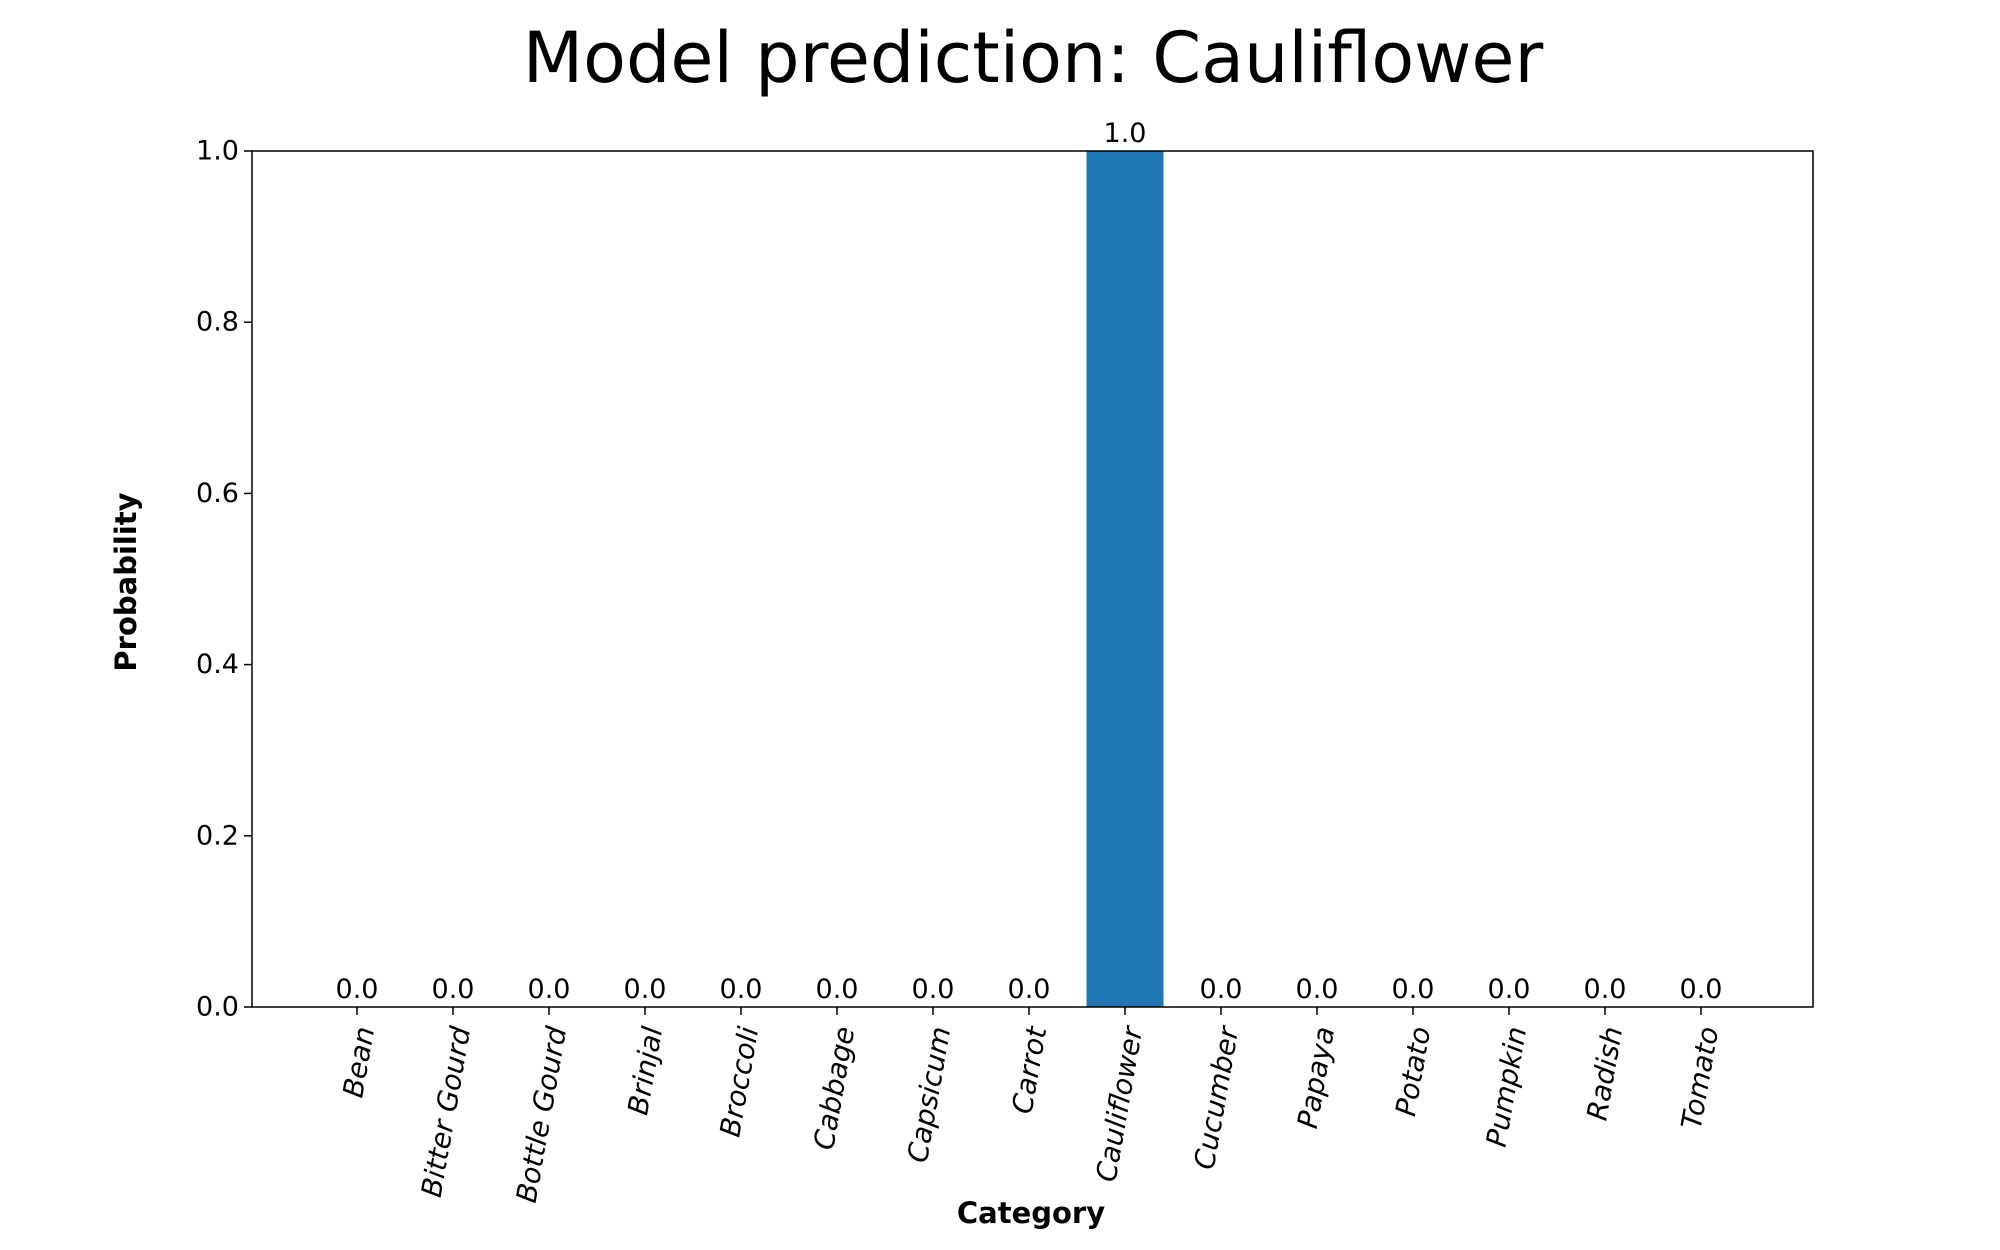 The height and width of the screenshot is (1250, 2000). I want to click on x-tick-label: Radish, so click(1604, 1073).